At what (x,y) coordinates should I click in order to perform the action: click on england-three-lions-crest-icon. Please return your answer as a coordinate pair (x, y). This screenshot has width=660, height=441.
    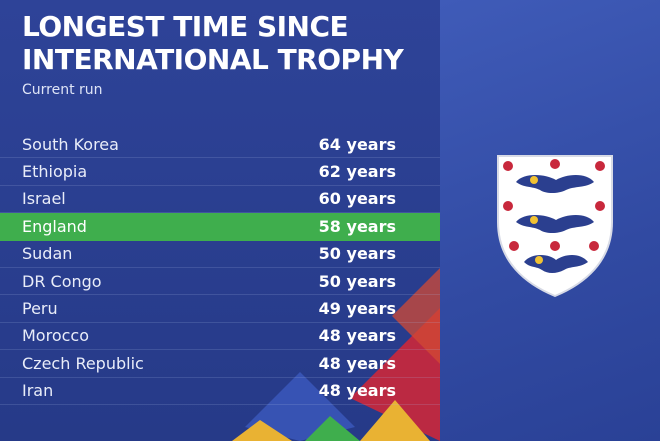
    Looking at the image, I should click on (555, 228).